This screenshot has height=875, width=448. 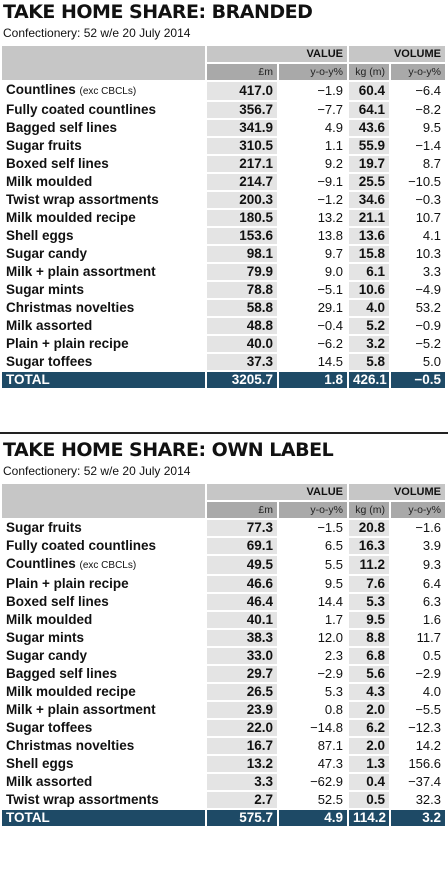 What do you see at coordinates (242, 674) in the screenshot?
I see `cell: 29.7` at bounding box center [242, 674].